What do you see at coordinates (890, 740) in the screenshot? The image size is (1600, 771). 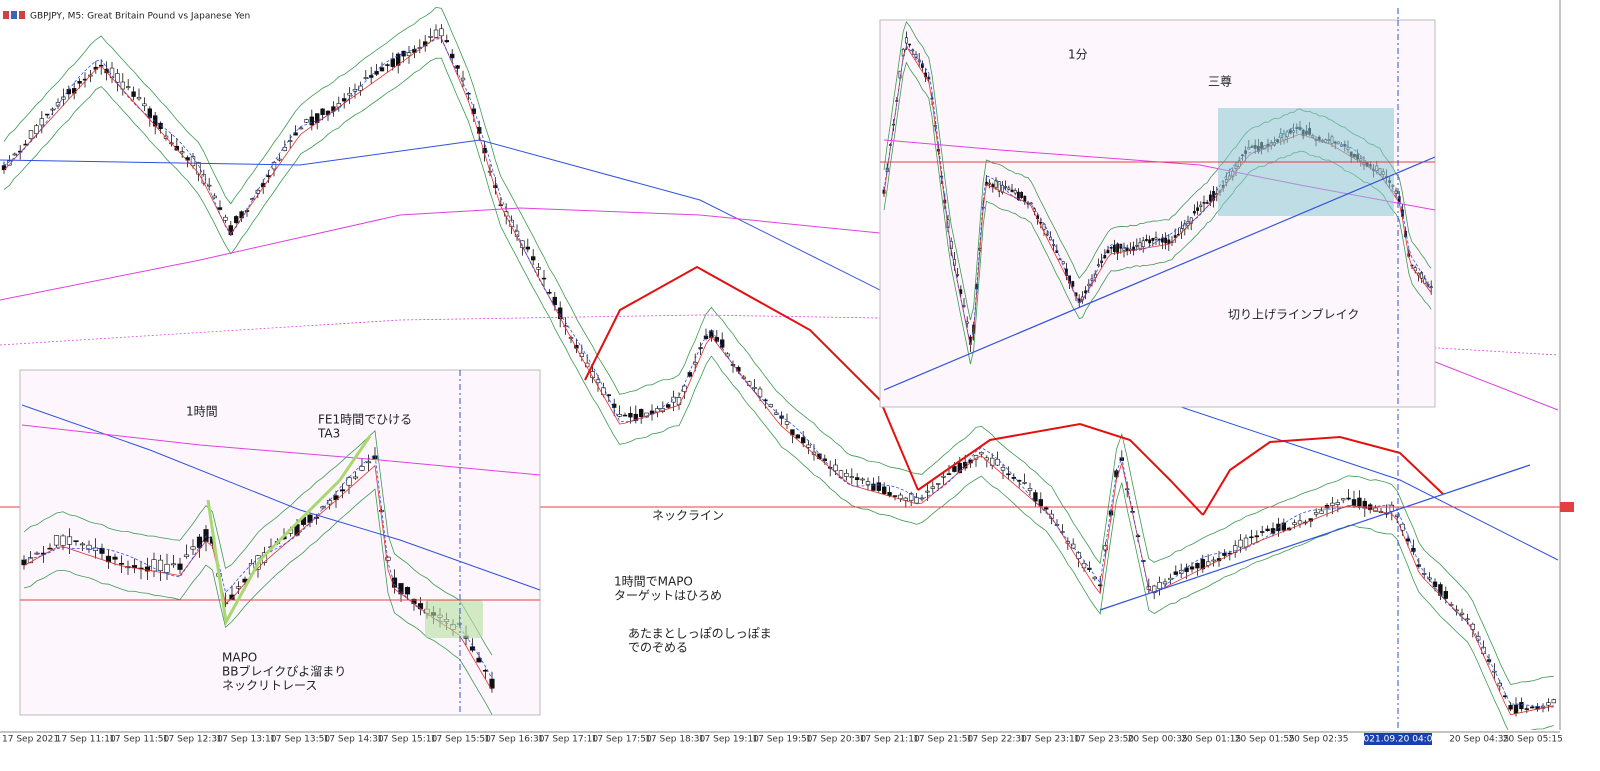 I see `x-tick-label: 17 Sep 21:10` at bounding box center [890, 740].